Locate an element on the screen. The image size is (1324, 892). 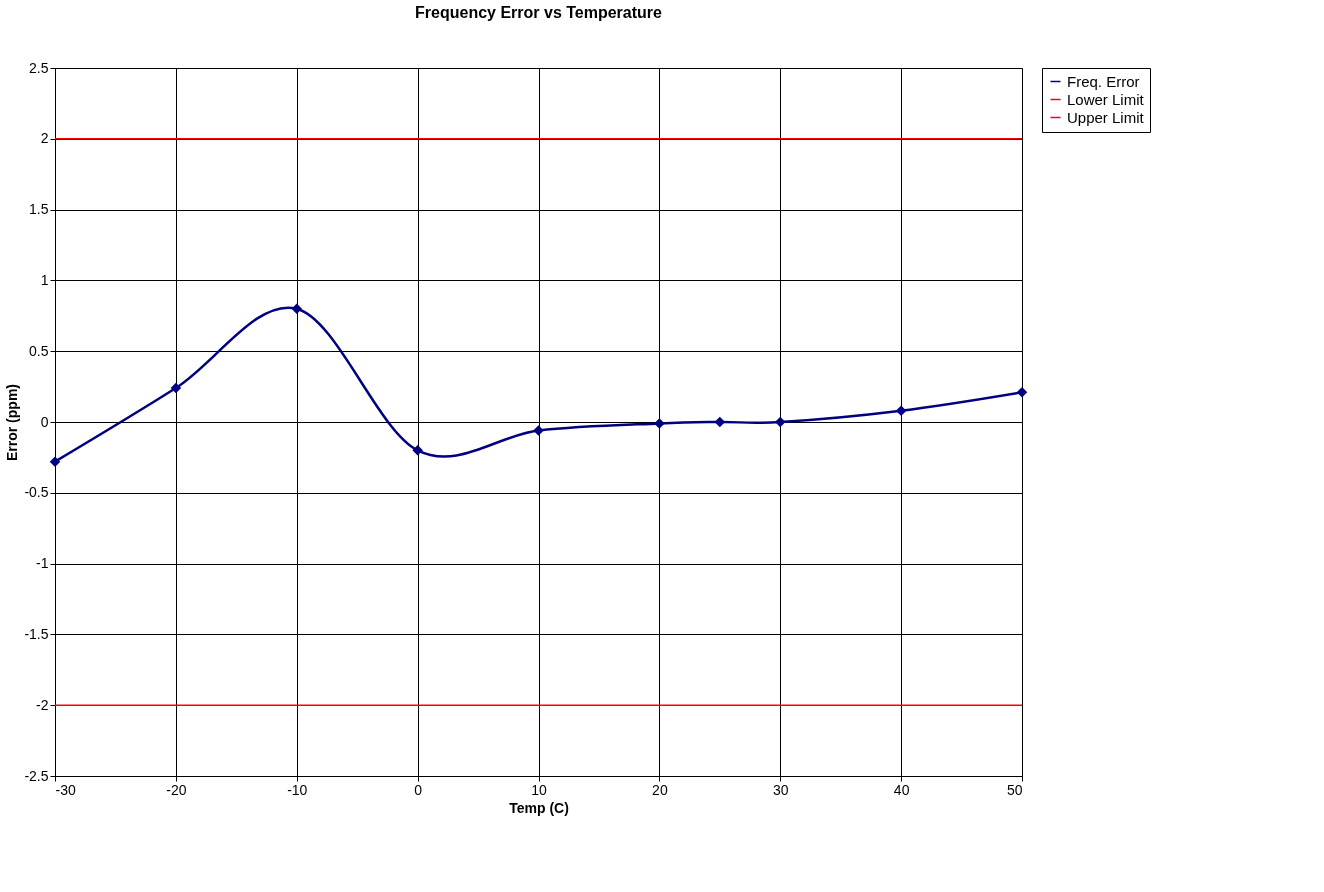
x-tick-label: 50 is located at coordinates (1014, 789).